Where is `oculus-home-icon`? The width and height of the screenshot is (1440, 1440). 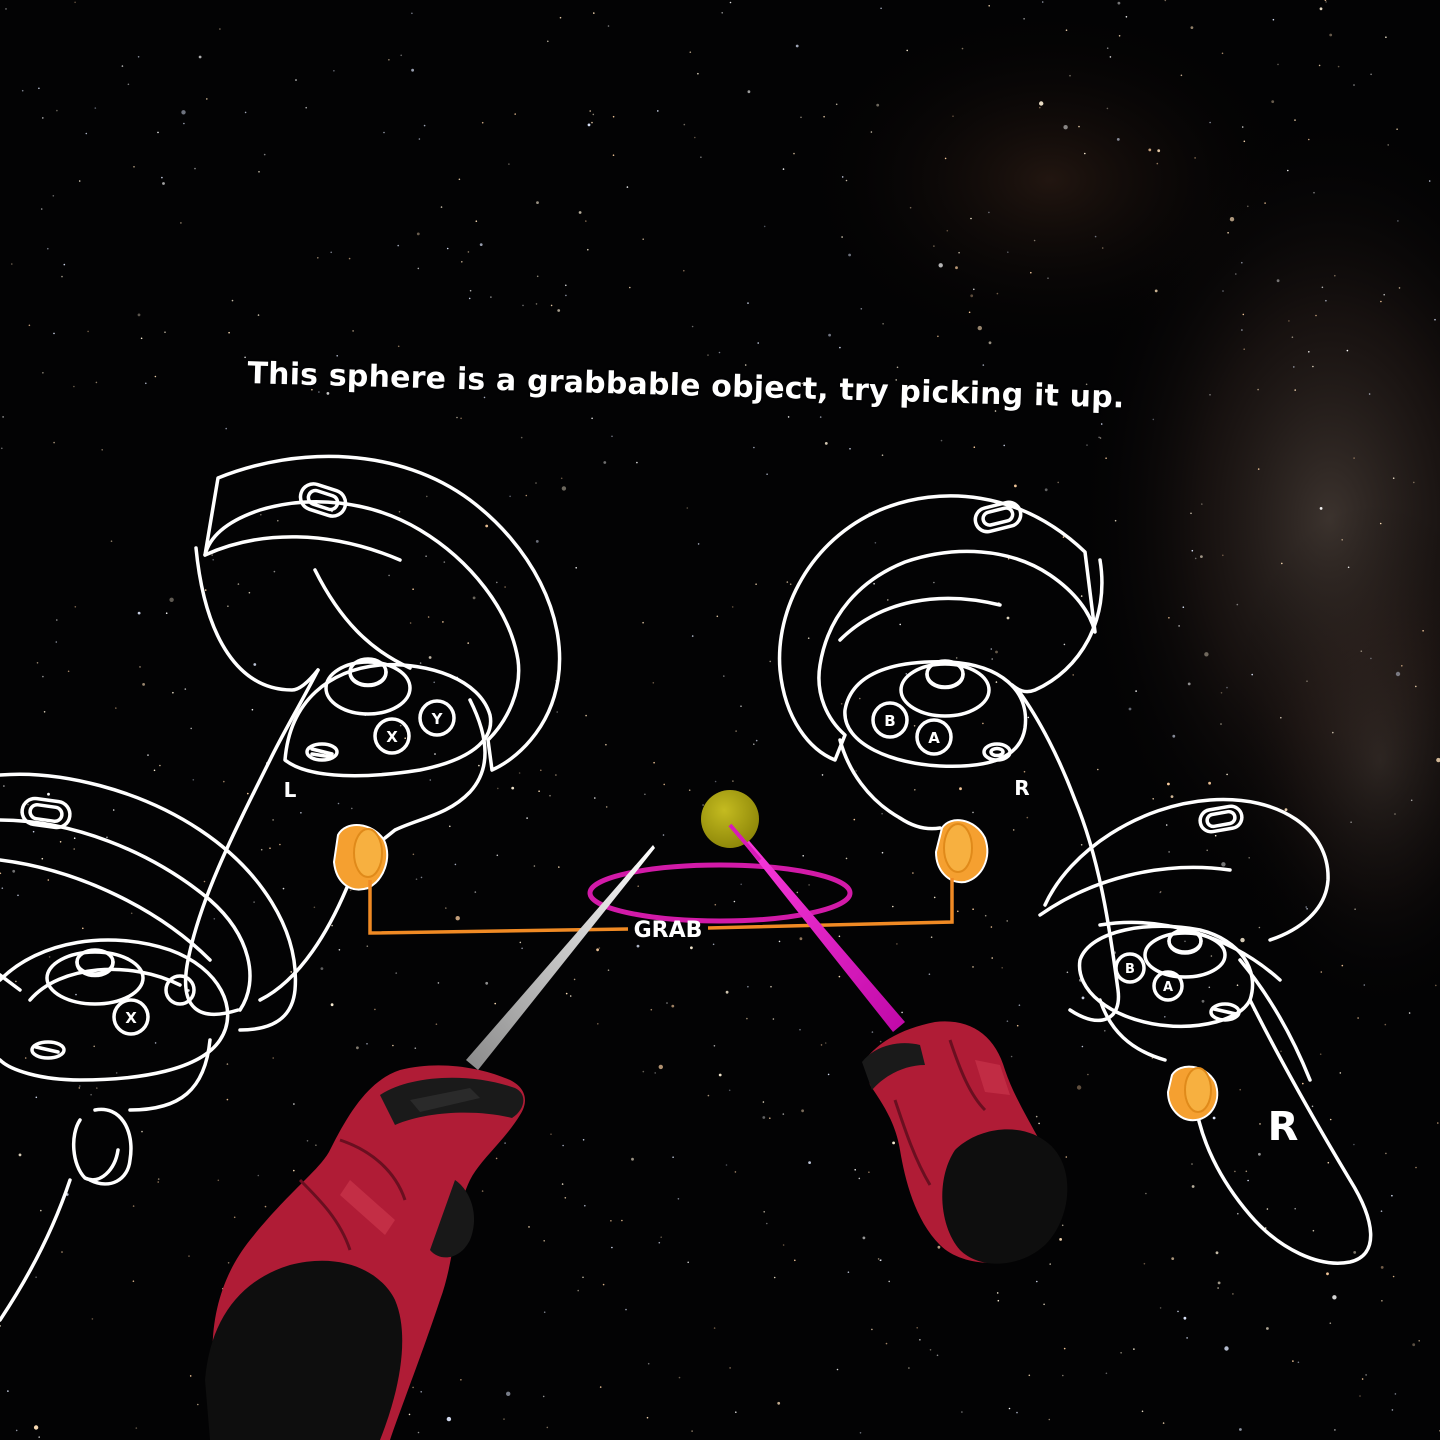
oculus-home-icon is located at coordinates (997, 752).